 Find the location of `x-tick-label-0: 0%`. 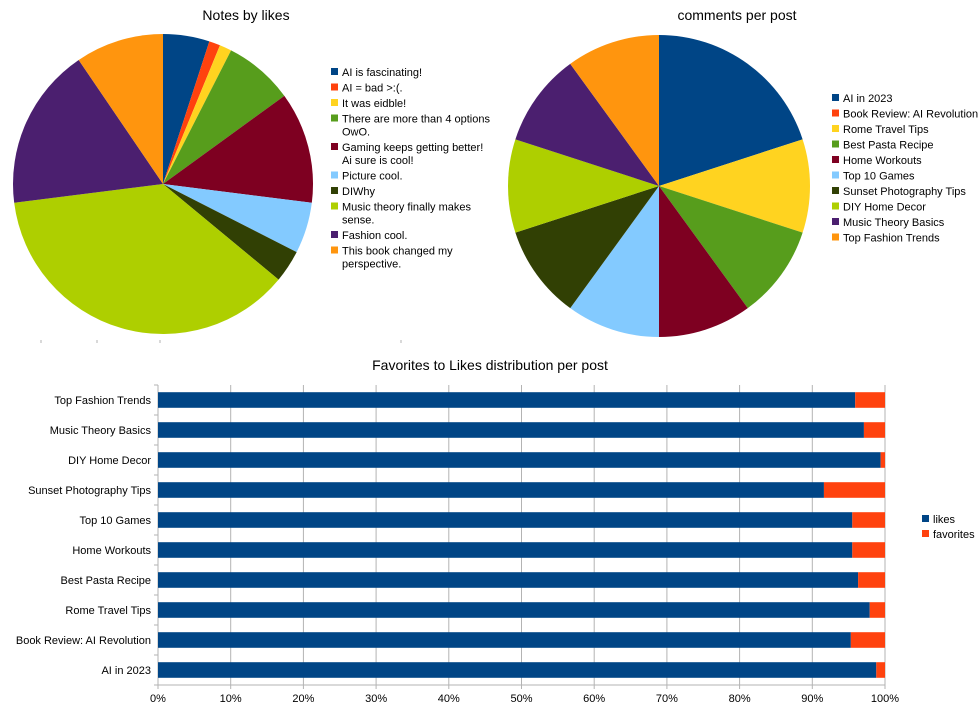

x-tick-label-0: 0% is located at coordinates (158, 699).